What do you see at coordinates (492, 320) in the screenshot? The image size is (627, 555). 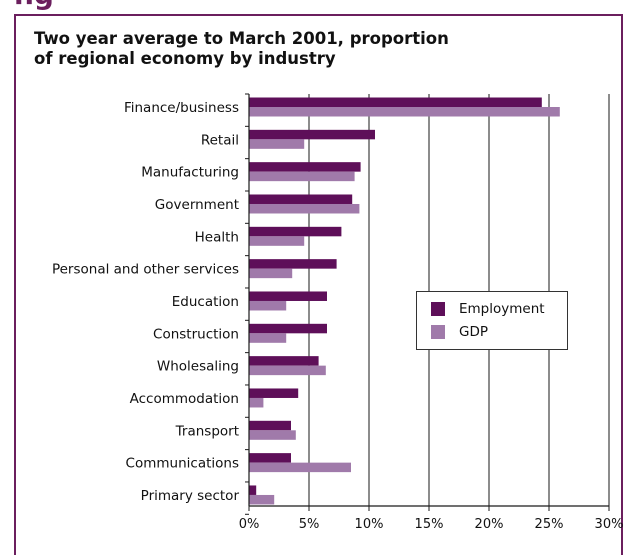 I see `chart-legend: Employment GDP` at bounding box center [492, 320].